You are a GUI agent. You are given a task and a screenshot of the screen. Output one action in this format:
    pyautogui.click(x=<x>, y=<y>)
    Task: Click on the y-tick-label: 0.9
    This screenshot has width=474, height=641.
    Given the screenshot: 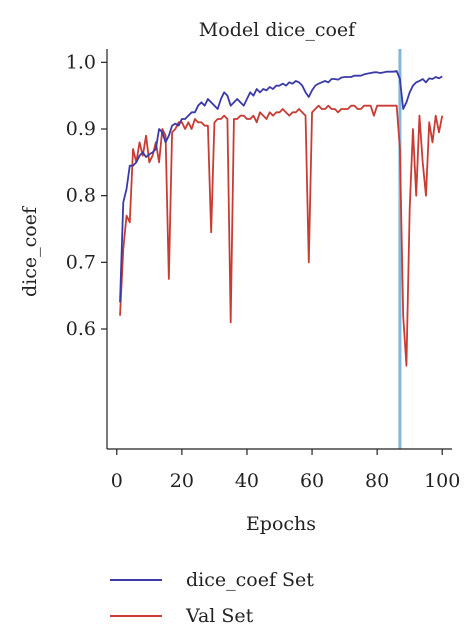 What is the action you would take?
    pyautogui.click(x=81, y=129)
    